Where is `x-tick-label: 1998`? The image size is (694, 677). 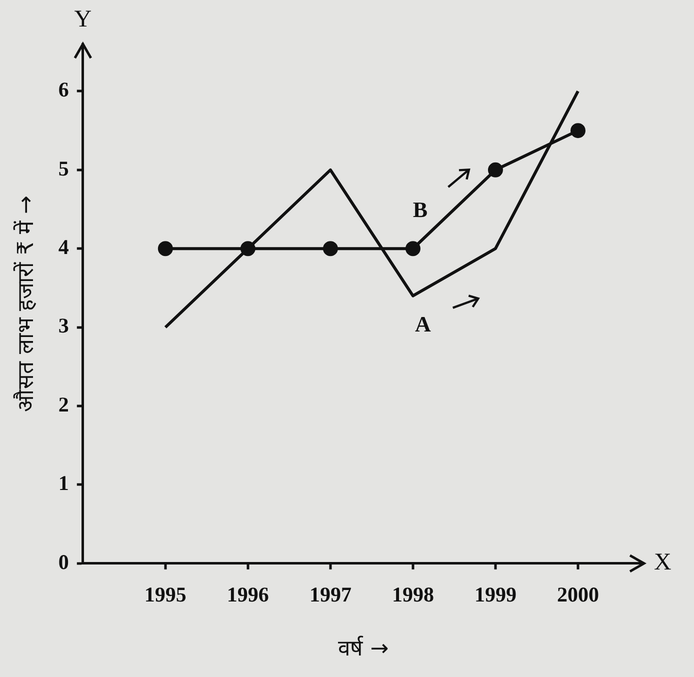 x-tick-label: 1998 is located at coordinates (413, 594).